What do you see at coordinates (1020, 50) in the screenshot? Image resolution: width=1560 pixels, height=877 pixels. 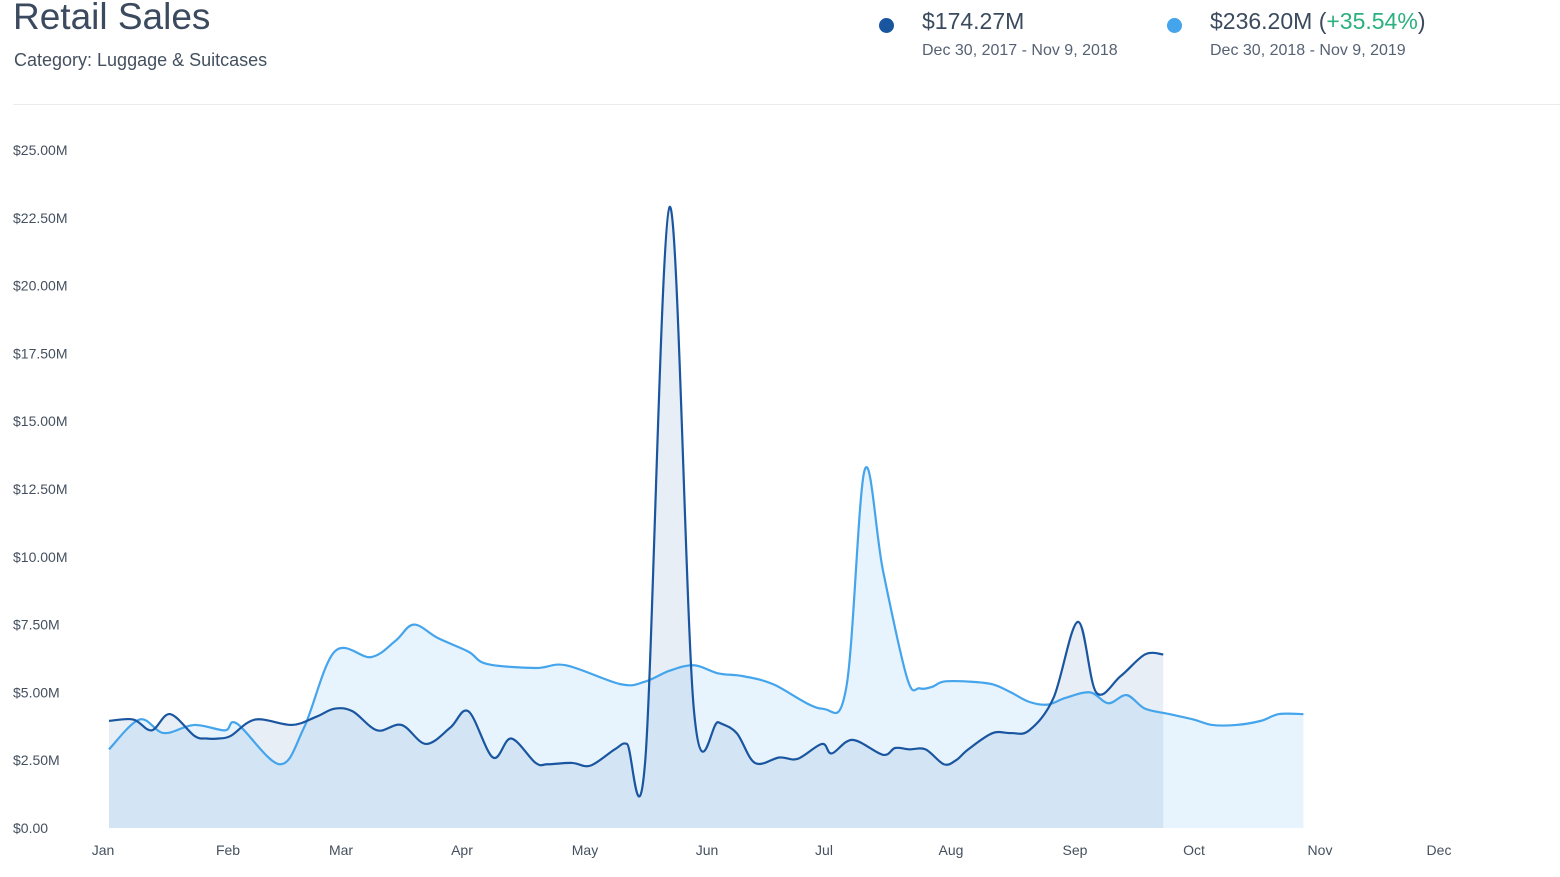 I see `legend-date-range: Dec 30, 2017 - Nov 9, 2018` at bounding box center [1020, 50].